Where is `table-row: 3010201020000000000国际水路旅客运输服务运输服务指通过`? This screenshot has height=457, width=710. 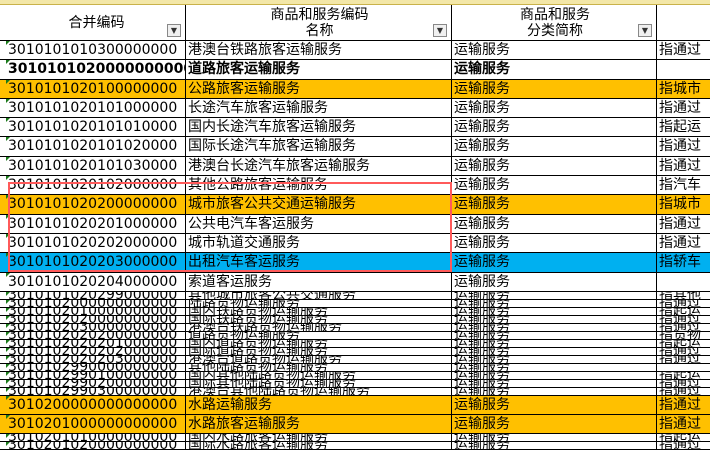 table-row: 3010201020000000000国际水路旅客运输服务运输服务指通过 is located at coordinates (355, 446).